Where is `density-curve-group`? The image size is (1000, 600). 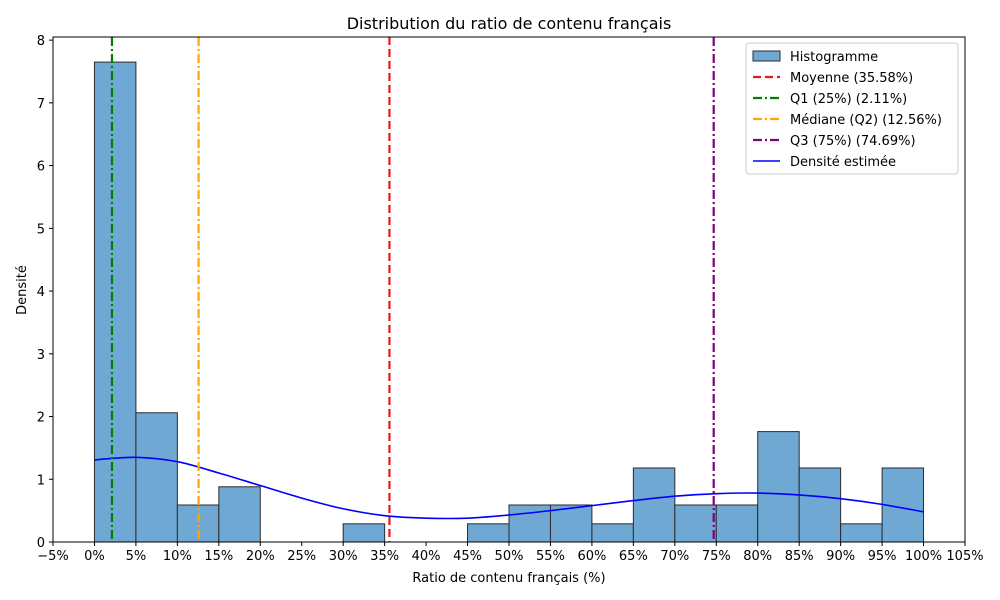
density-curve-group is located at coordinates (509, 488).